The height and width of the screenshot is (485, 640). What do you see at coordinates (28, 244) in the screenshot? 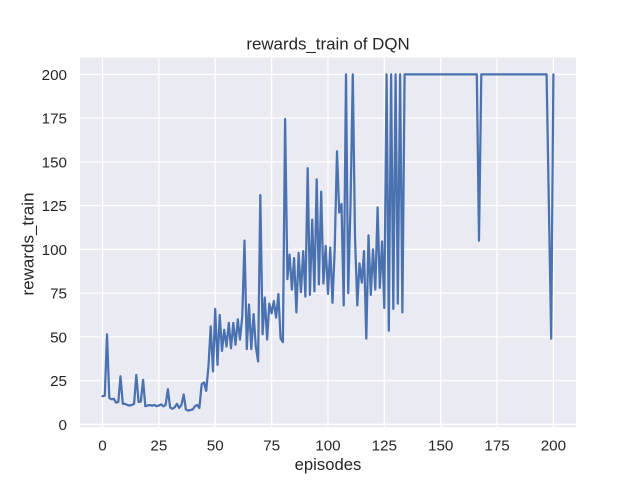
I see `svg-text: rewards_train` at bounding box center [28, 244].